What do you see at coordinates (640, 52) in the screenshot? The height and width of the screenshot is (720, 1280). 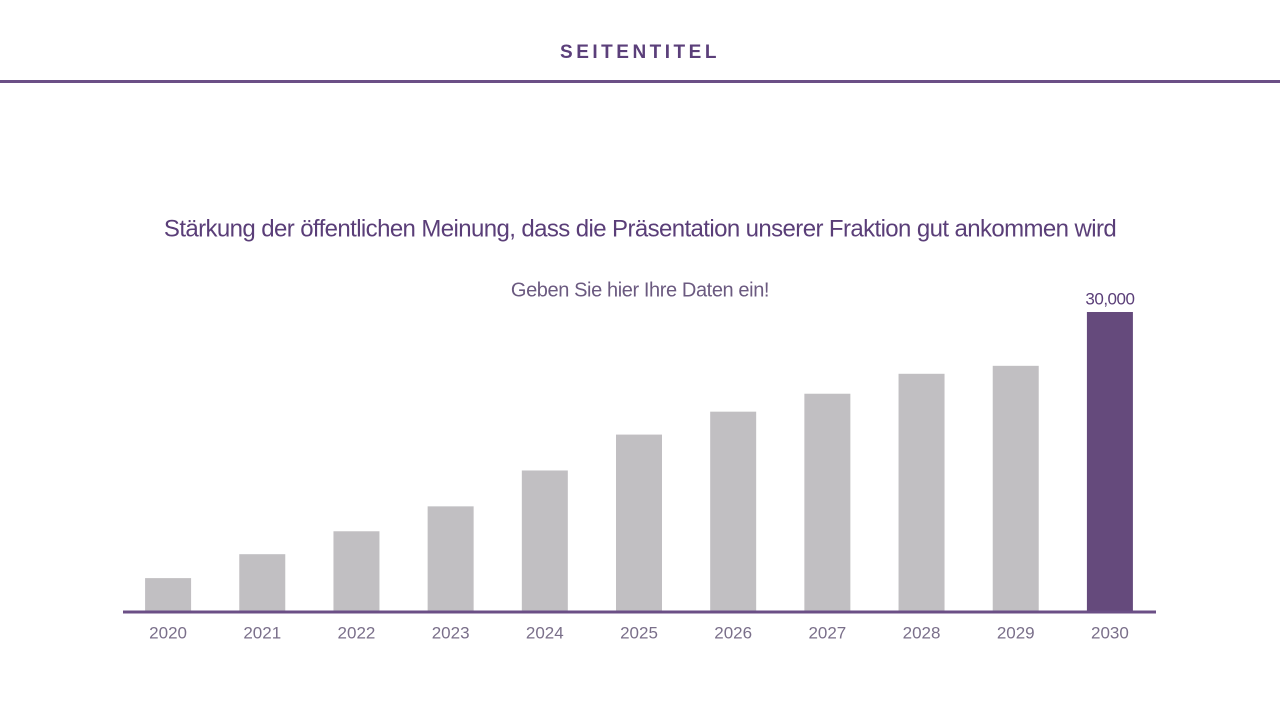 I see `page-title: SEITENTITEL` at bounding box center [640, 52].